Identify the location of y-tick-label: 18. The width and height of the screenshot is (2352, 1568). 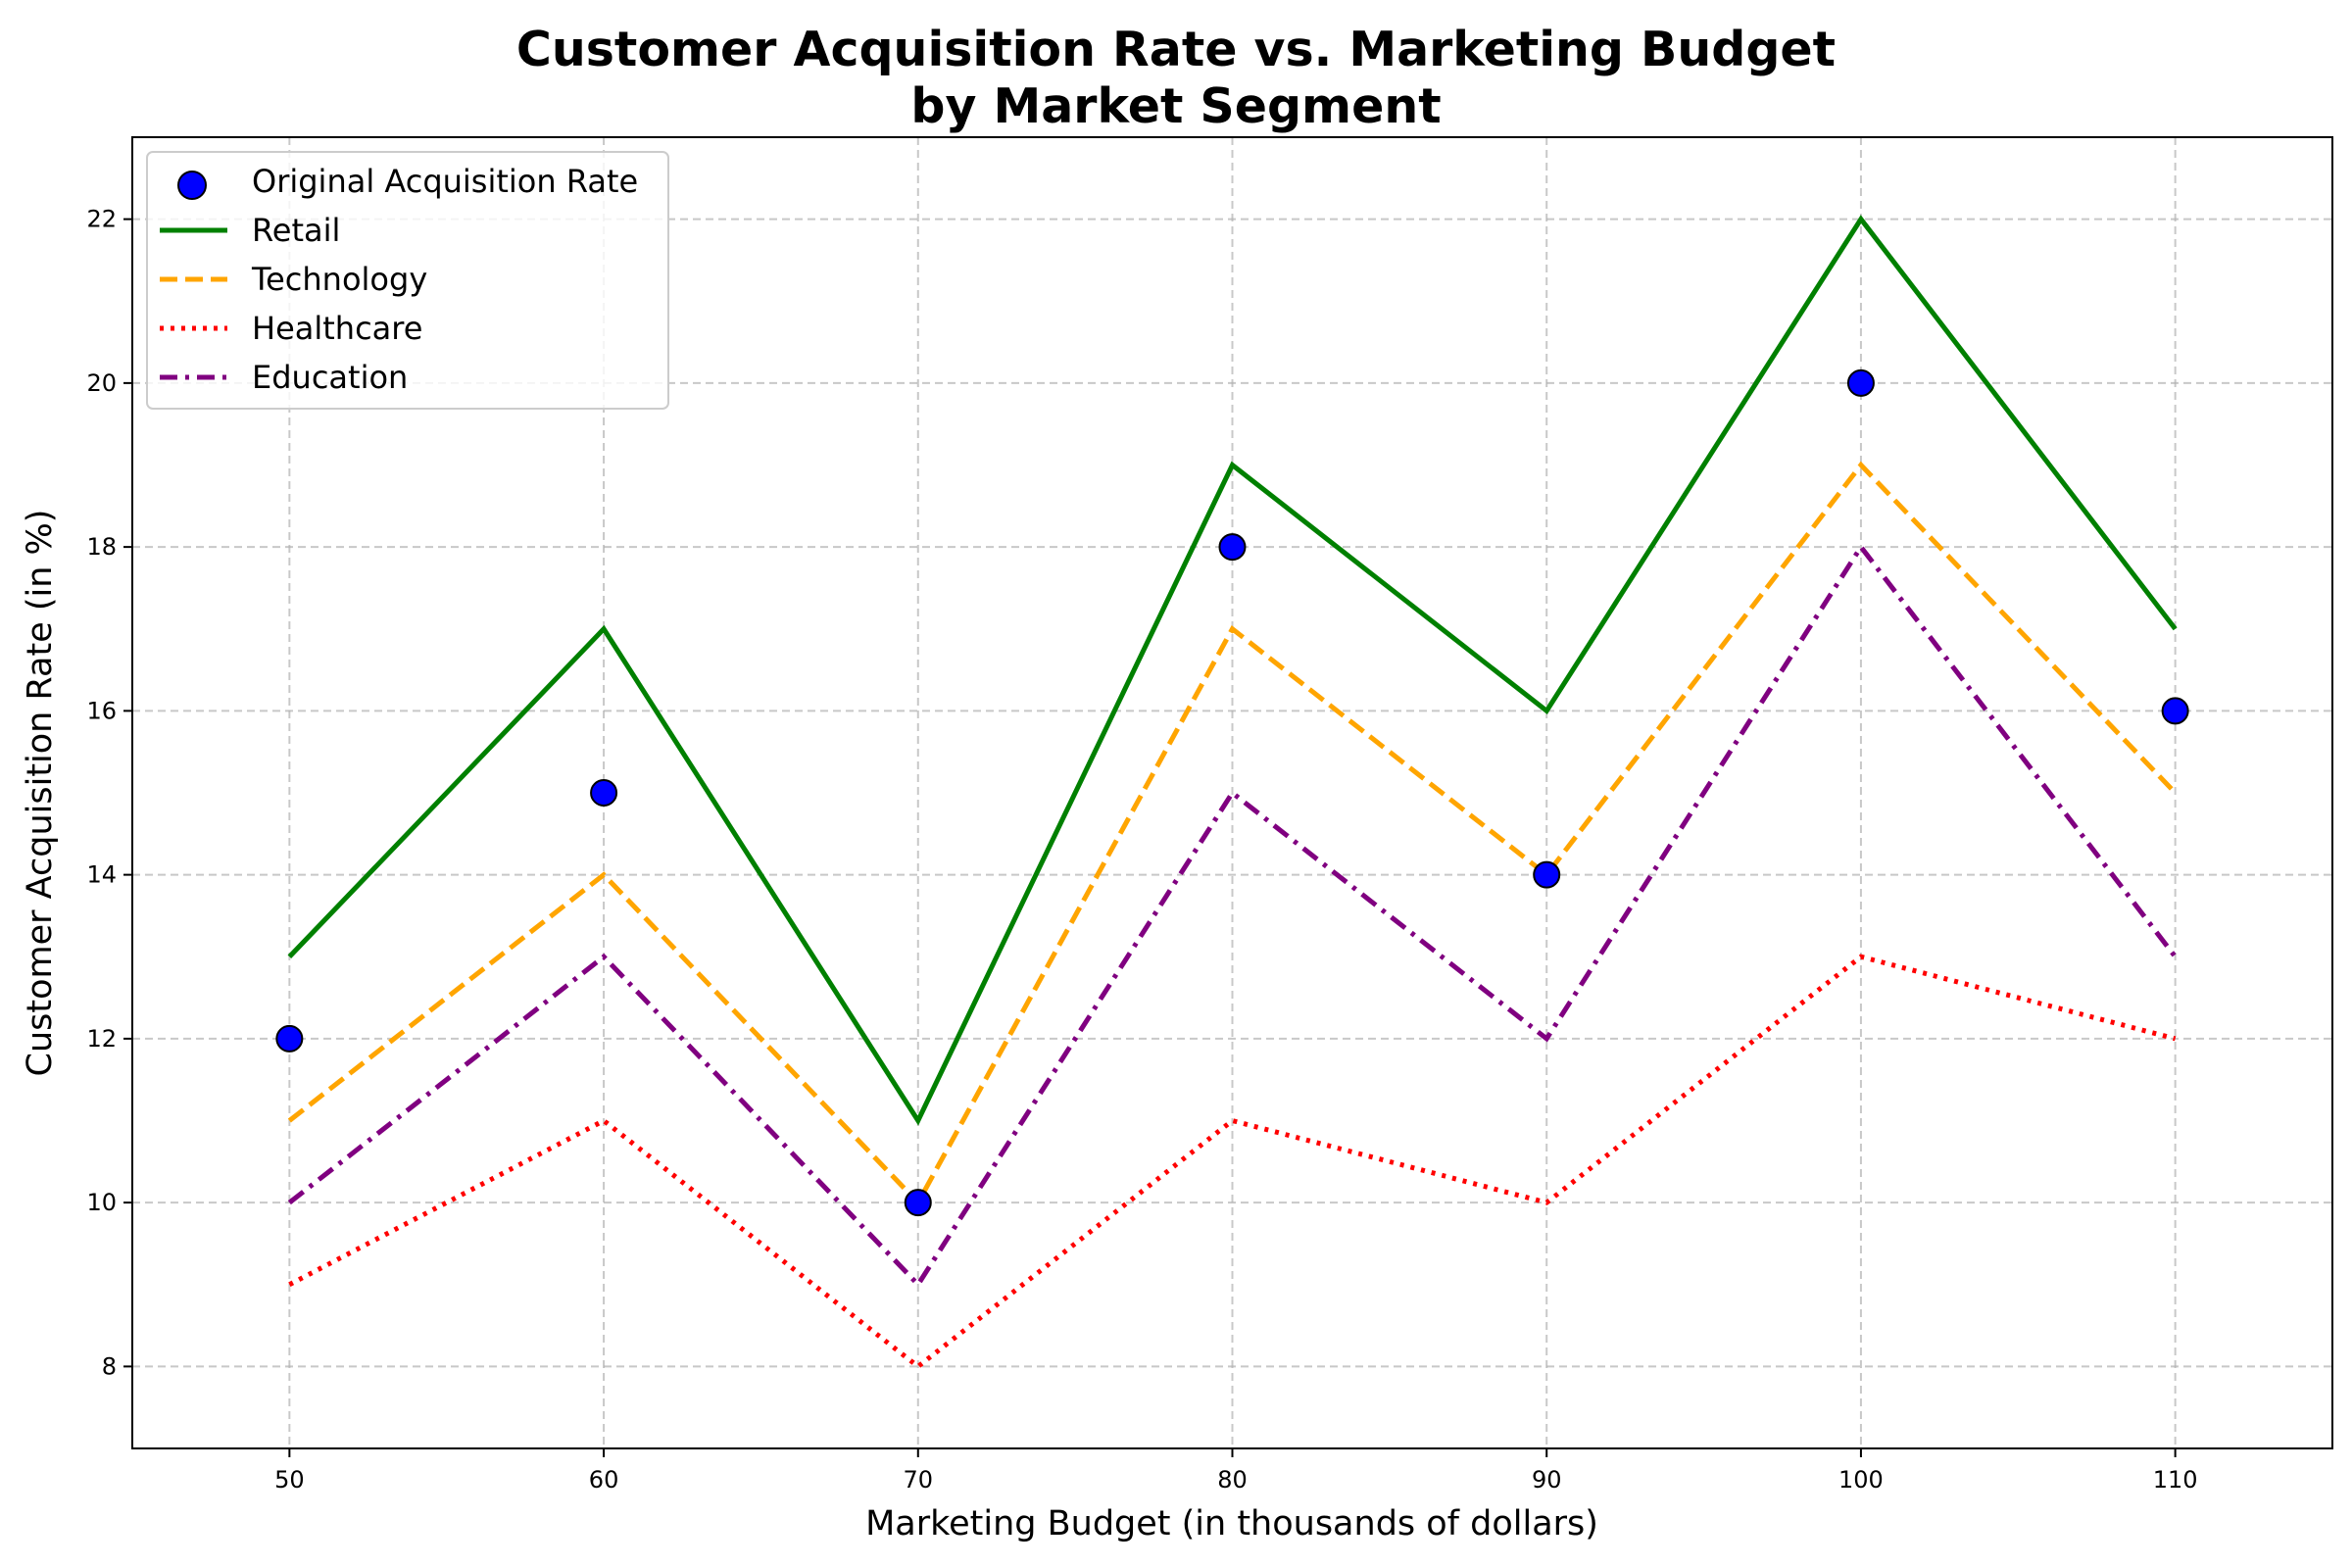
(101, 547).